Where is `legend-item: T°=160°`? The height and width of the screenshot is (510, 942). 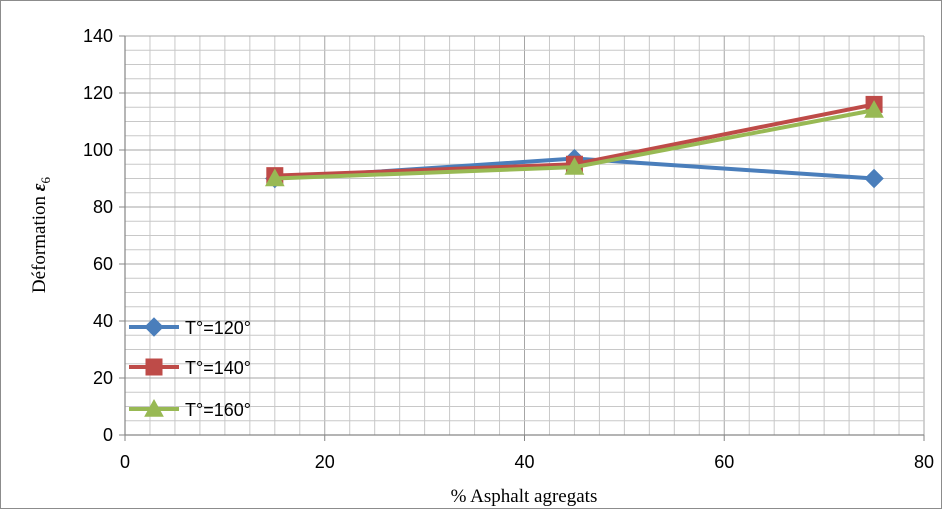 legend-item: T°=160° is located at coordinates (190, 409).